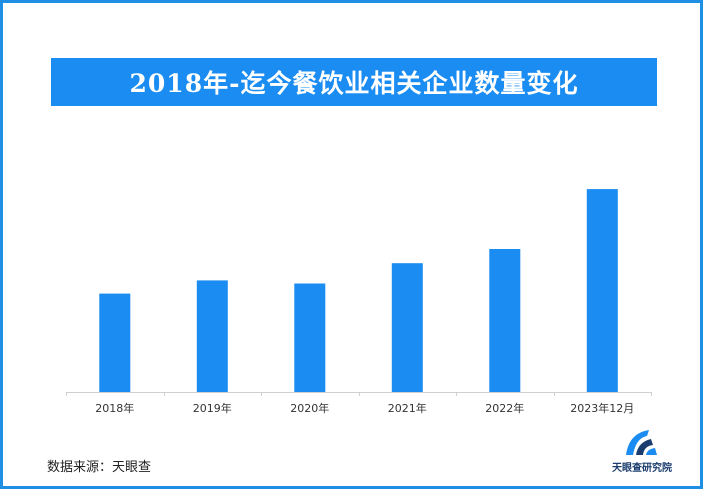 This screenshot has height=492, width=703. I want to click on chart-title: 2018年-迄今餐饮业相关企业数量变化, so click(354, 83).